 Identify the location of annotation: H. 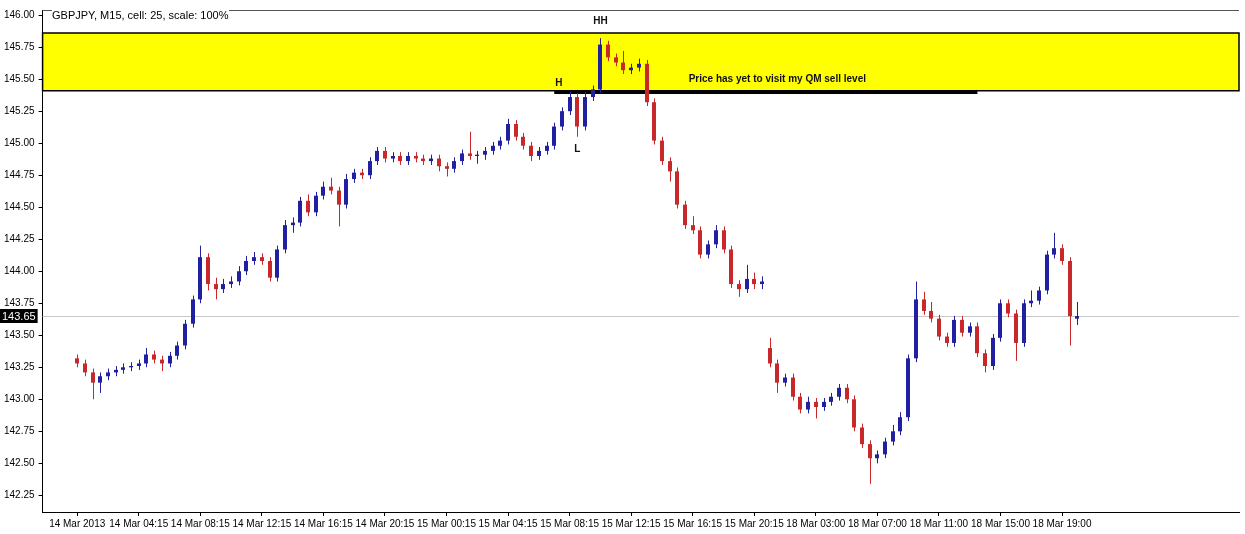
(559, 82).